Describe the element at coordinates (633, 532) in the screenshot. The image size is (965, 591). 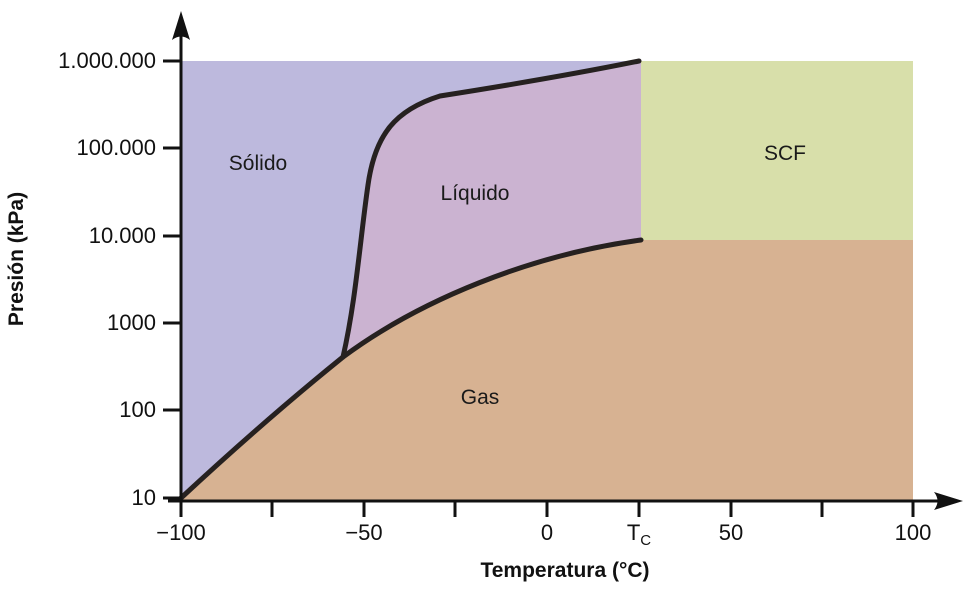
I see `critical-temp-symbol: T` at that location.